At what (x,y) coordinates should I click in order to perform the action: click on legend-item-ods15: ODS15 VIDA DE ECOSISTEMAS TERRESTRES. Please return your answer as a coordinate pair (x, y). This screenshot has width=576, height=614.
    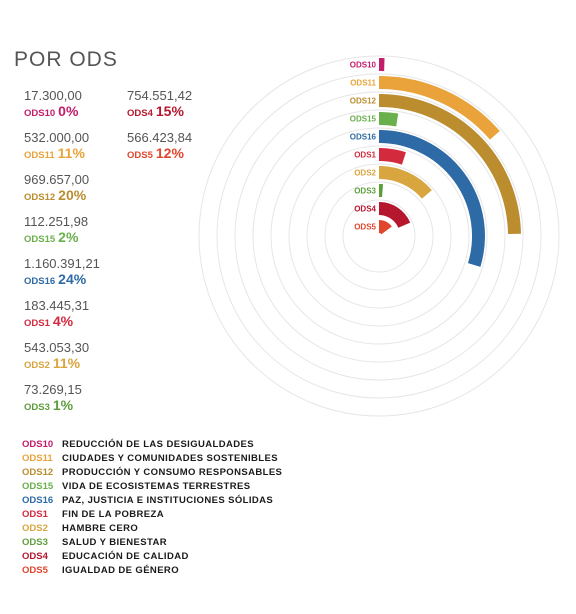
    Looking at the image, I should click on (152, 486).